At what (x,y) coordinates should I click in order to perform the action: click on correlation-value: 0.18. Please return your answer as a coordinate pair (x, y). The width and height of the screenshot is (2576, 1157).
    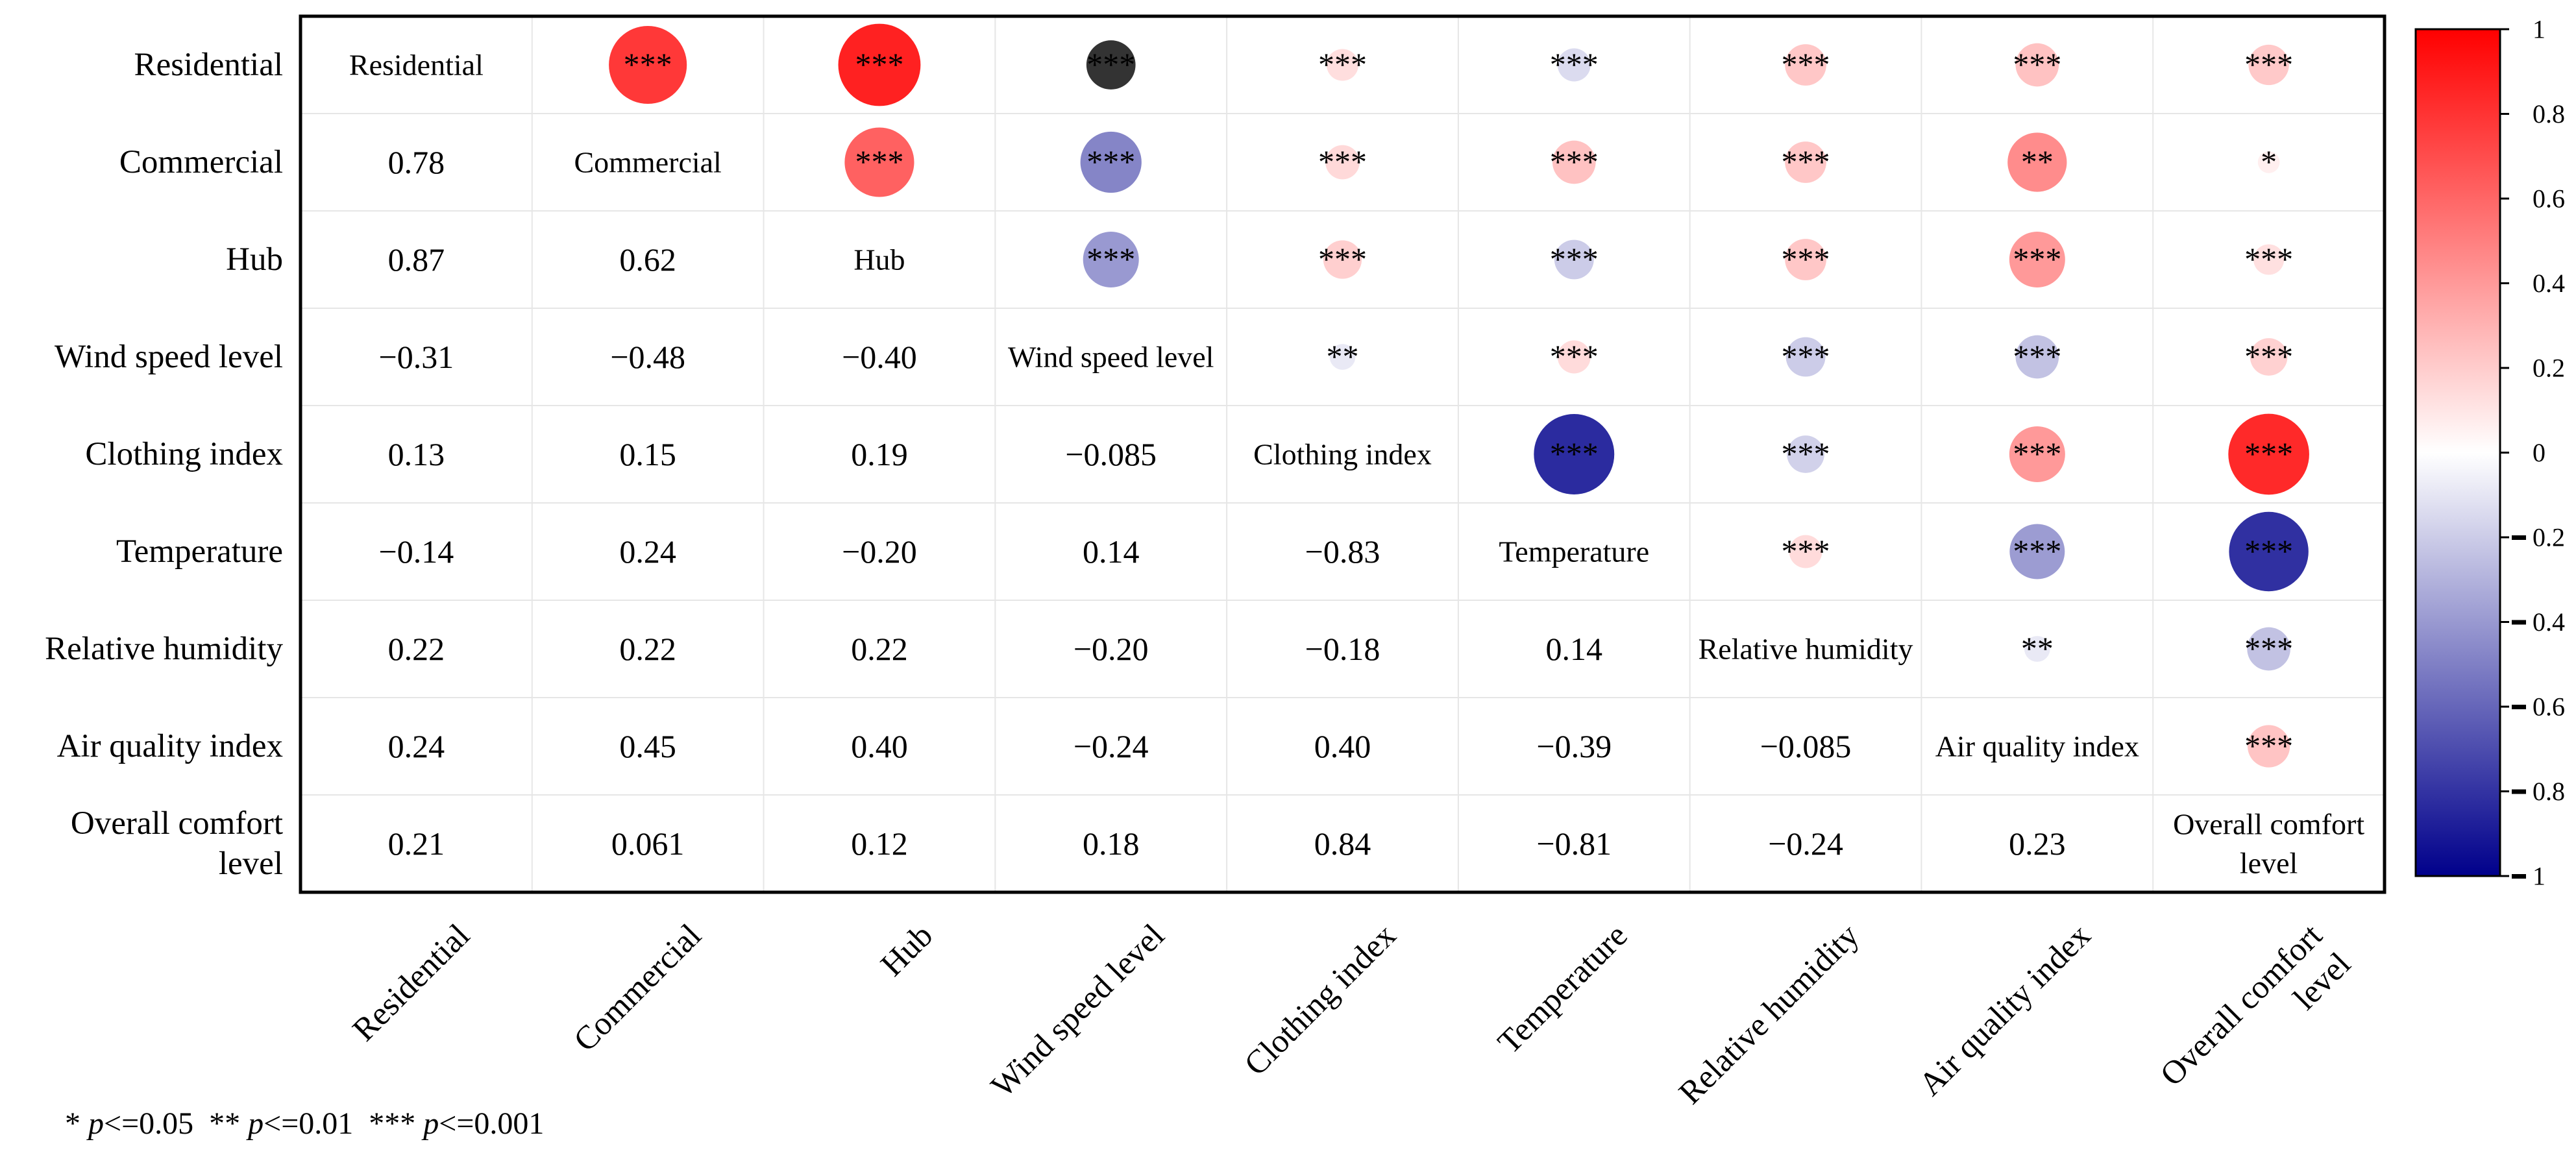
    Looking at the image, I should click on (1111, 844).